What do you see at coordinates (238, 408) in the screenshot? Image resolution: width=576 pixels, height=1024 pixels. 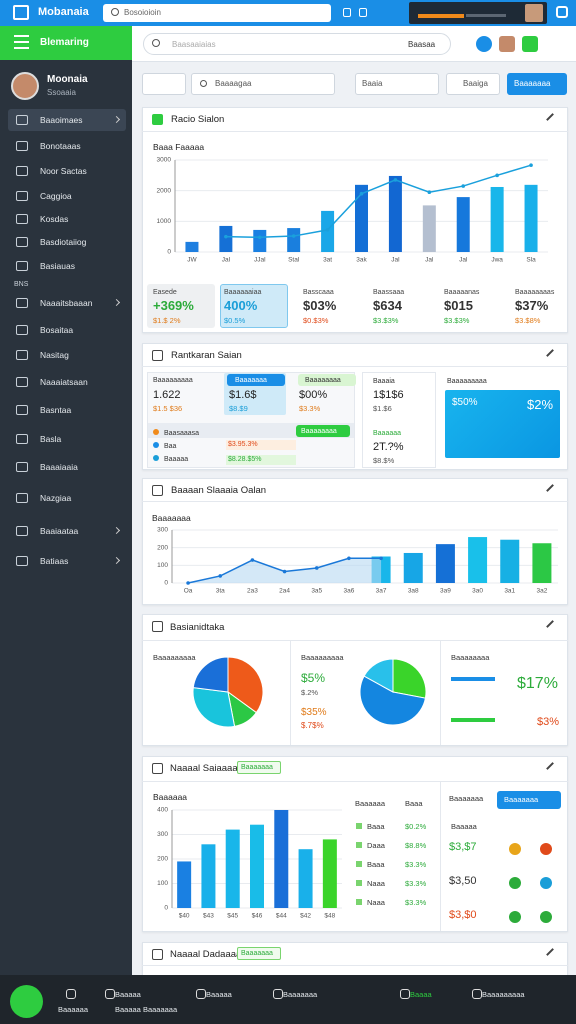 I see `cell-sub: $8.$9` at bounding box center [238, 408].